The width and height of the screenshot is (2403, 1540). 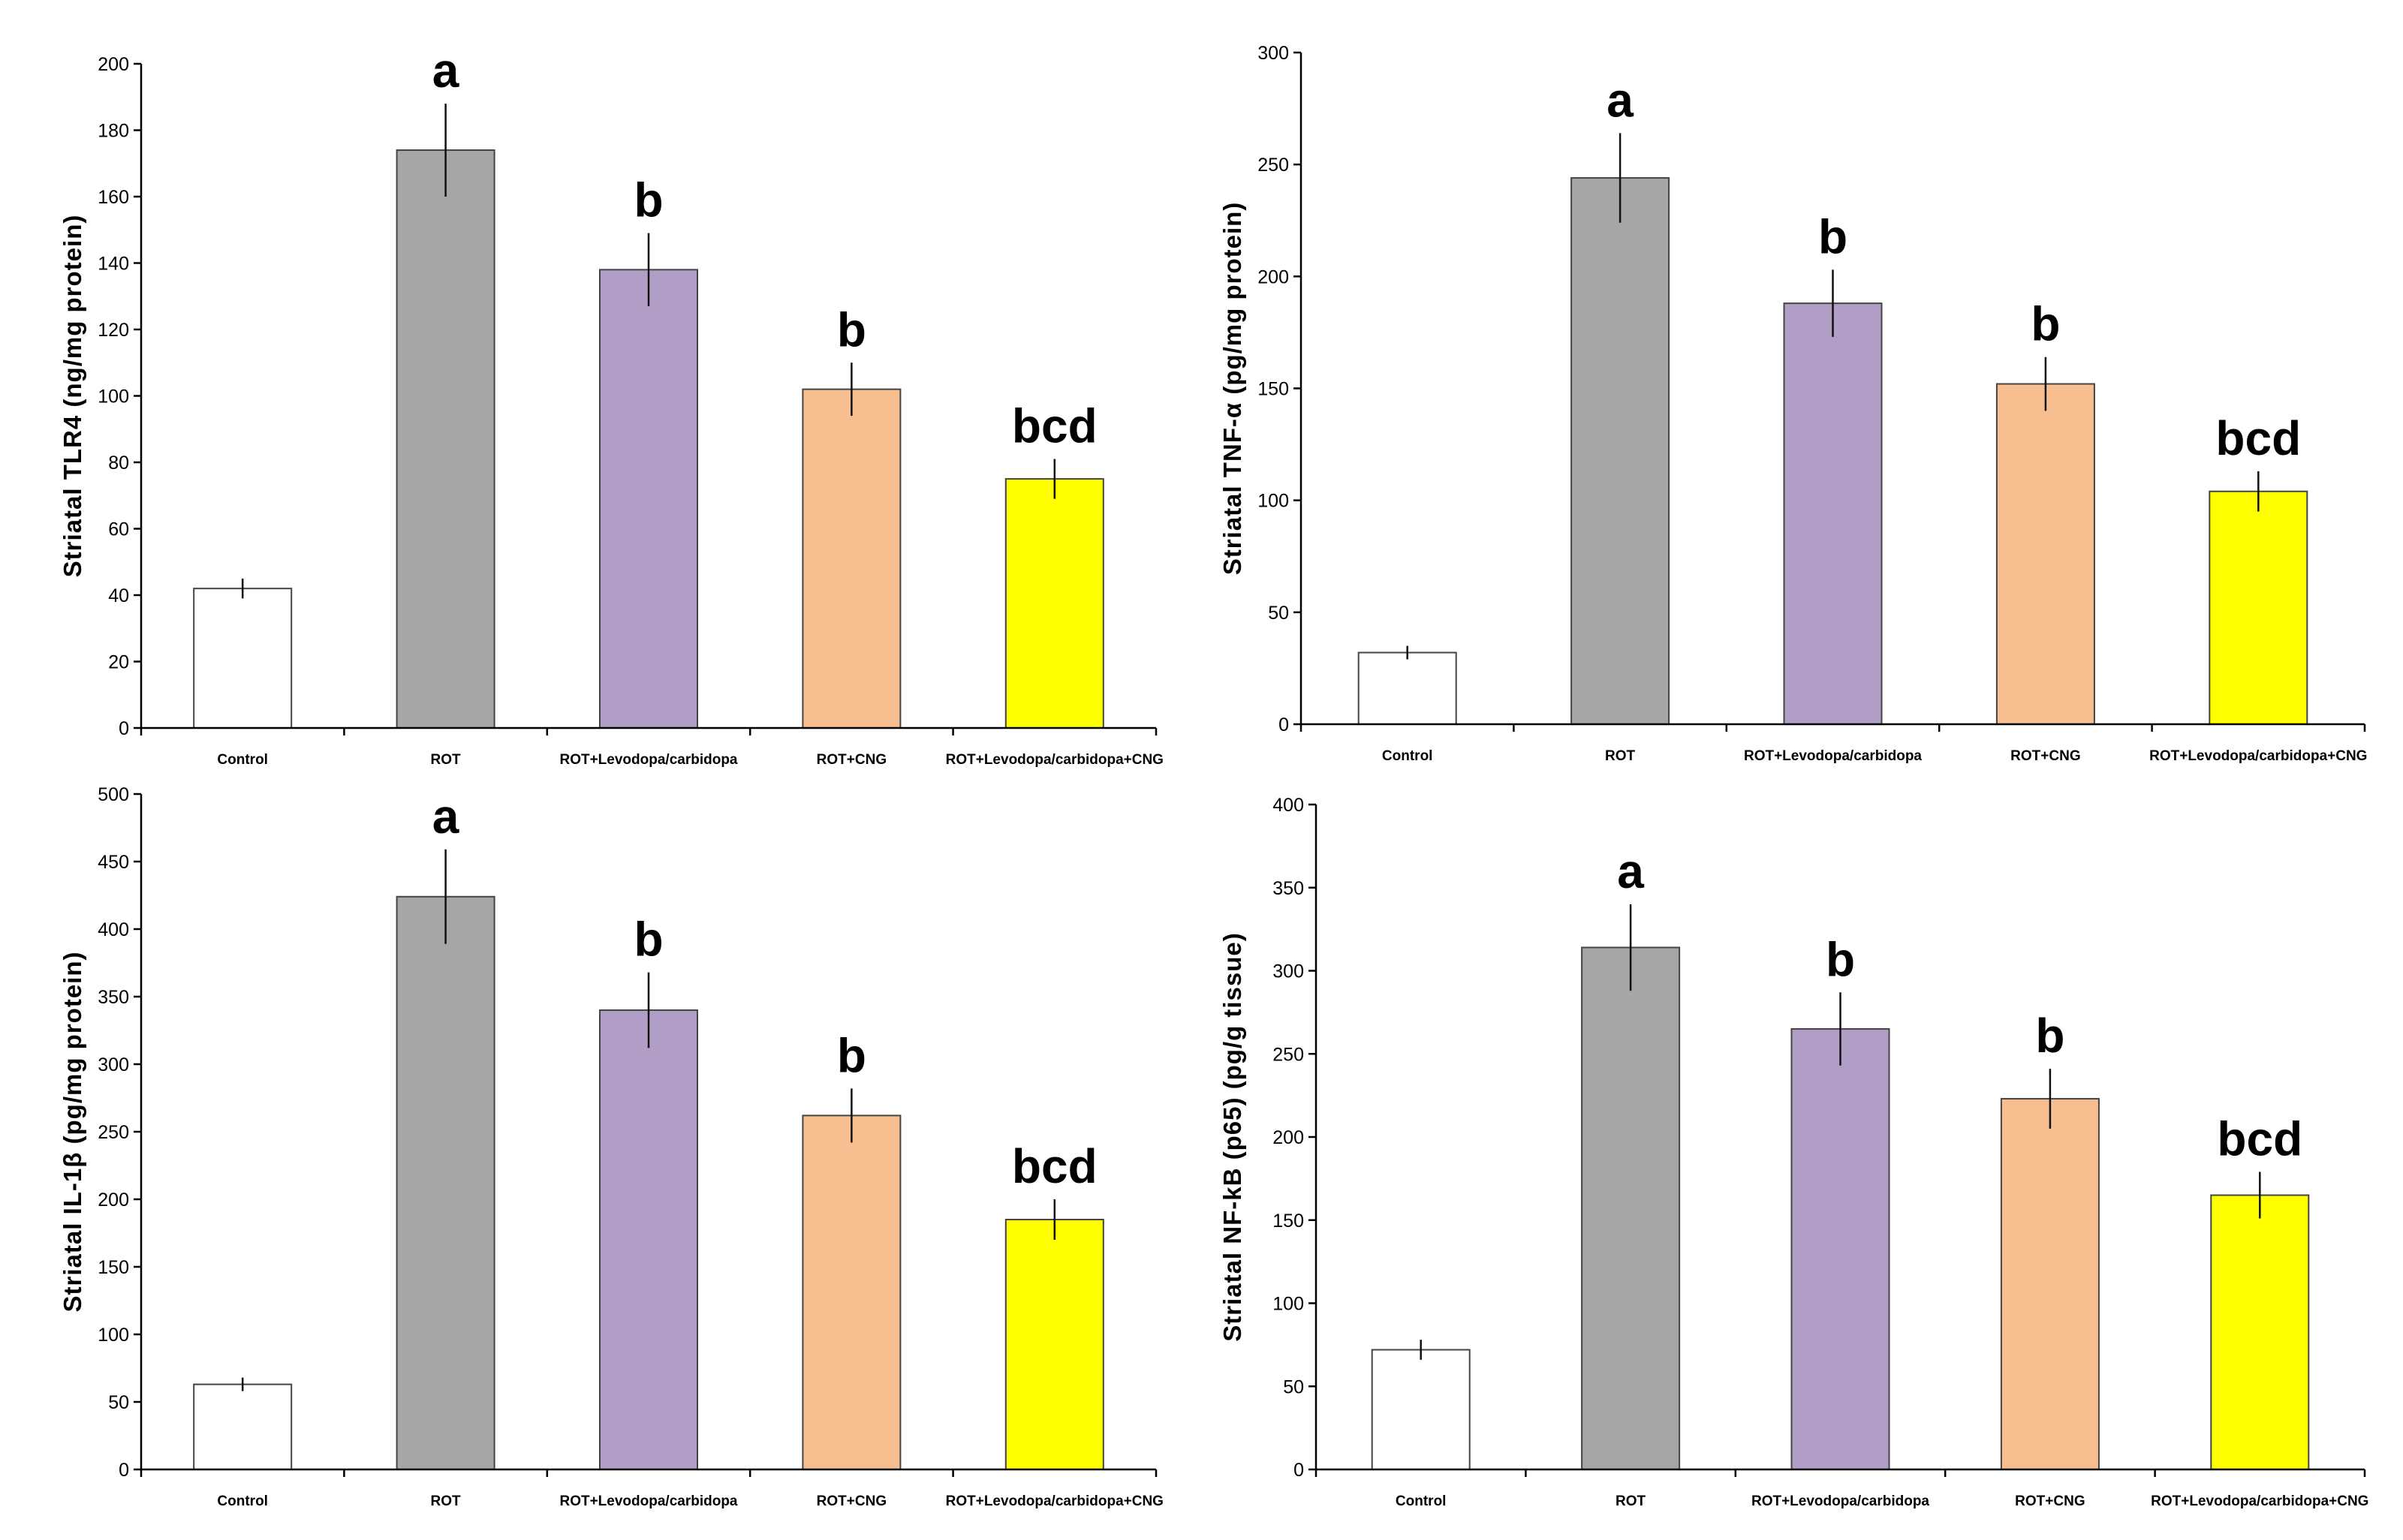 What do you see at coordinates (113, 795) in the screenshot?
I see `y-tick-label: 500` at bounding box center [113, 795].